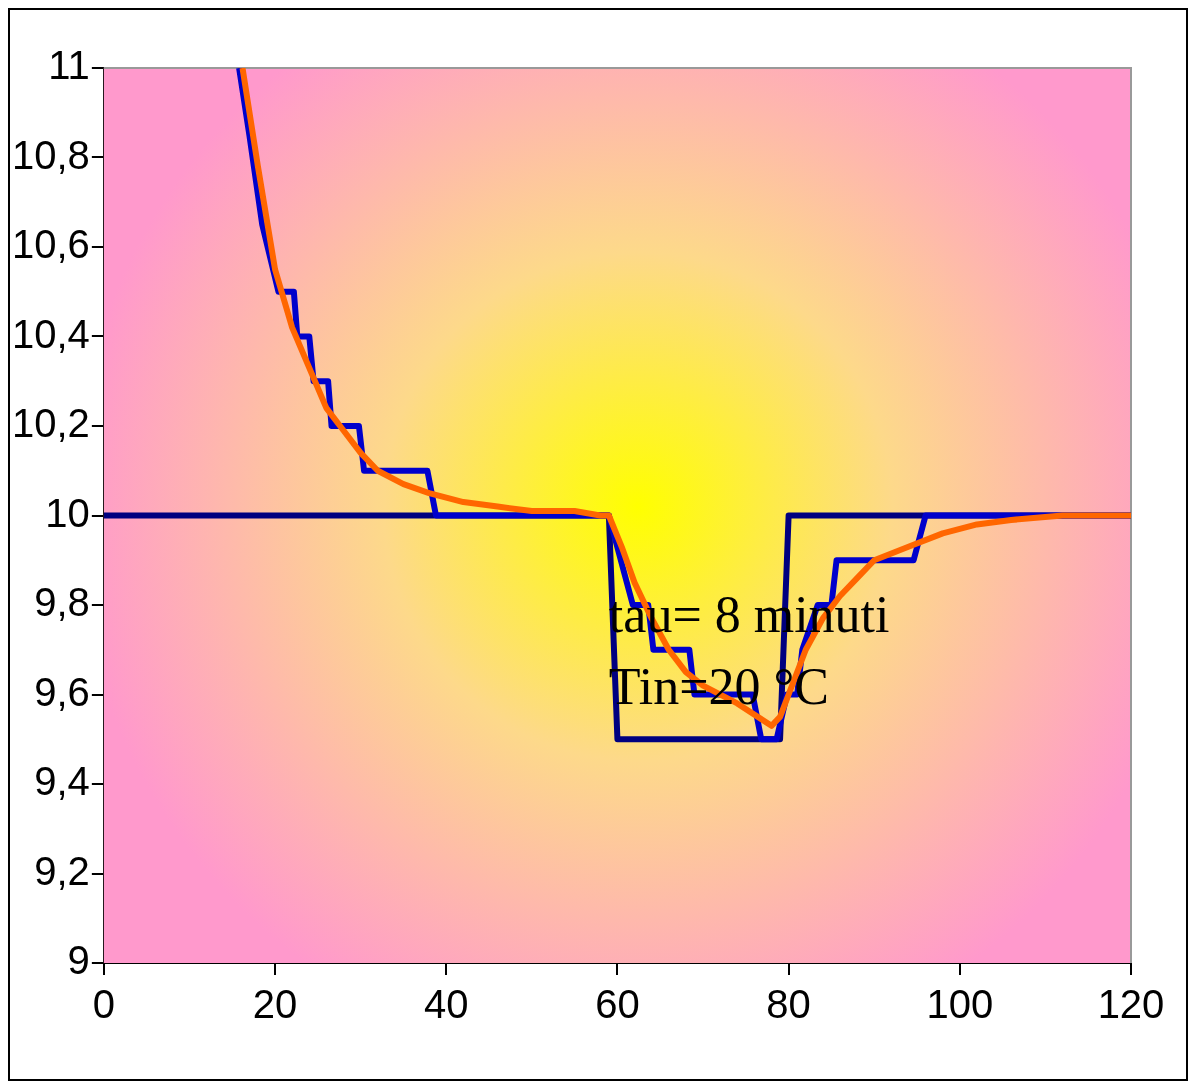 This screenshot has width=1196, height=1089. What do you see at coordinates (62, 781) in the screenshot?
I see `y-tick-label: 9,4` at bounding box center [62, 781].